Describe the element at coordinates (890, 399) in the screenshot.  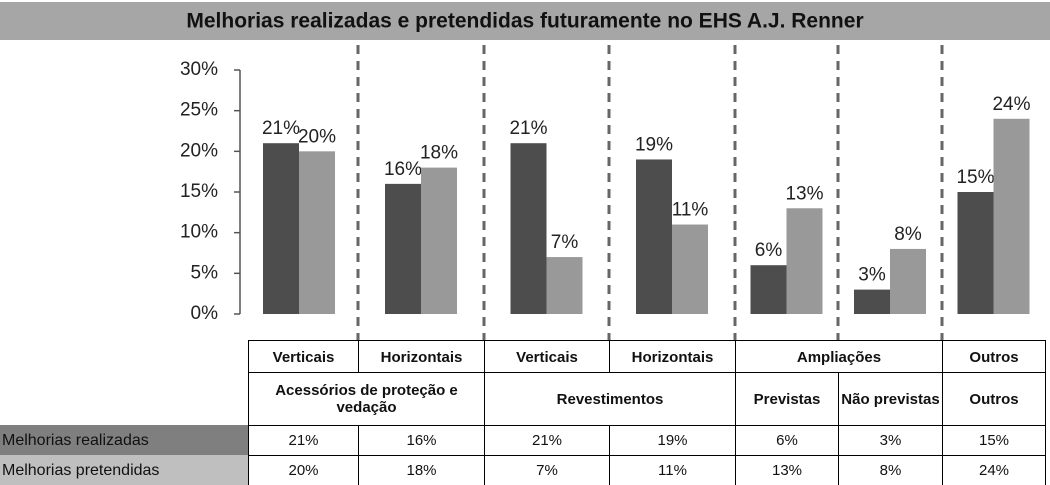
I see `category-header: Não previstas` at that location.